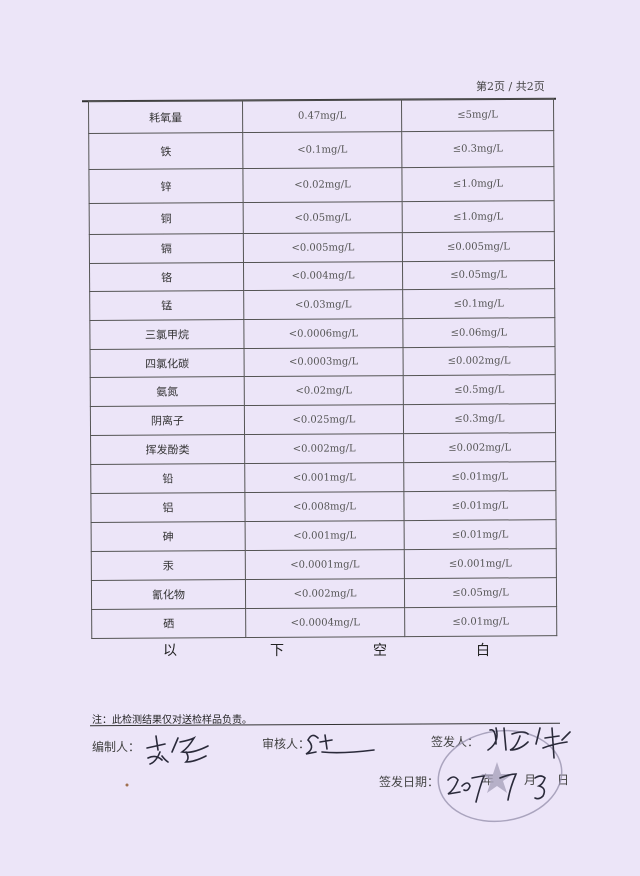 This screenshot has width=640, height=876. Describe the element at coordinates (409, 782) in the screenshot. I see `issue-date-label: 签发日期：` at that location.